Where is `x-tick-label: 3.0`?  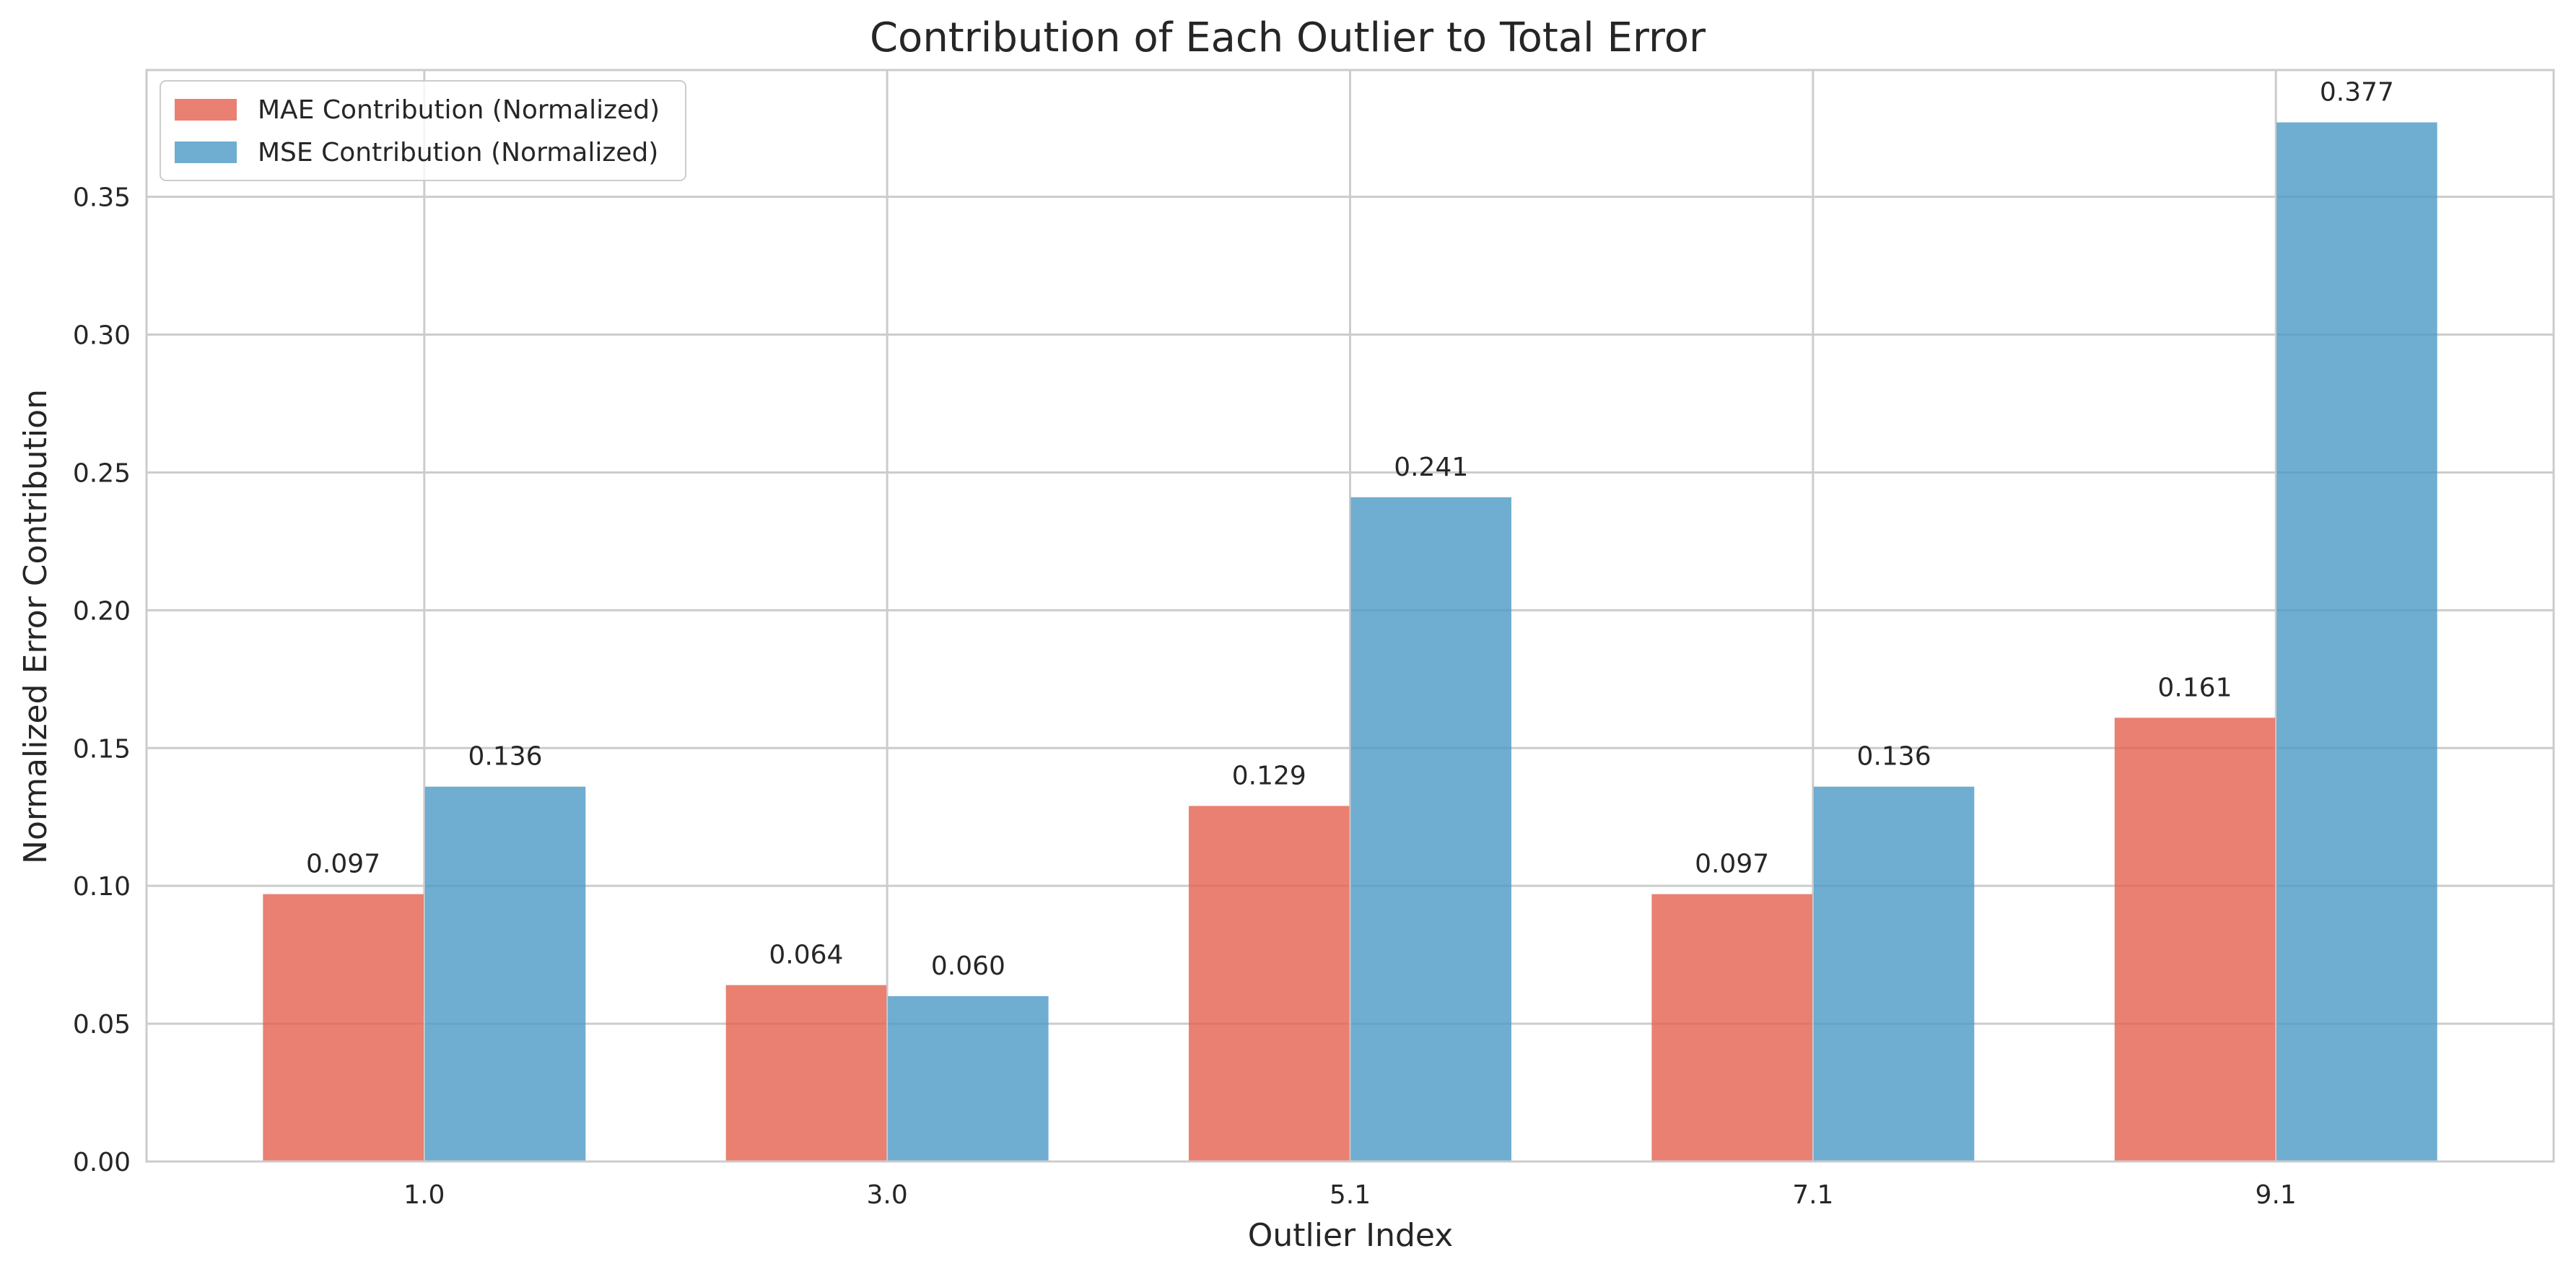
x-tick-label: 3.0 is located at coordinates (887, 1195).